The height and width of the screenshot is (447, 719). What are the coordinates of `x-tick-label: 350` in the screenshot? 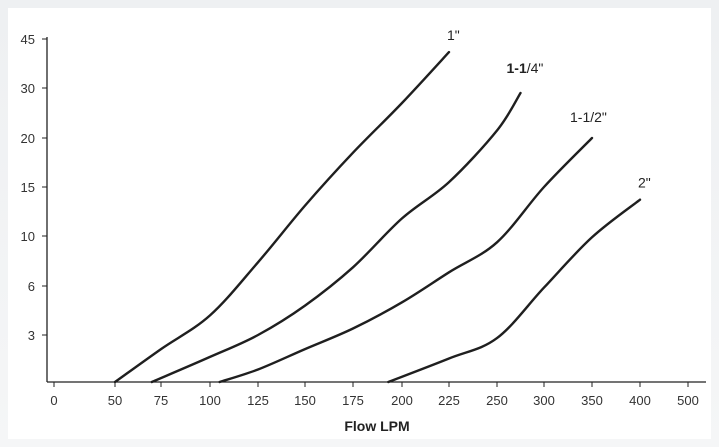 It's located at (592, 400).